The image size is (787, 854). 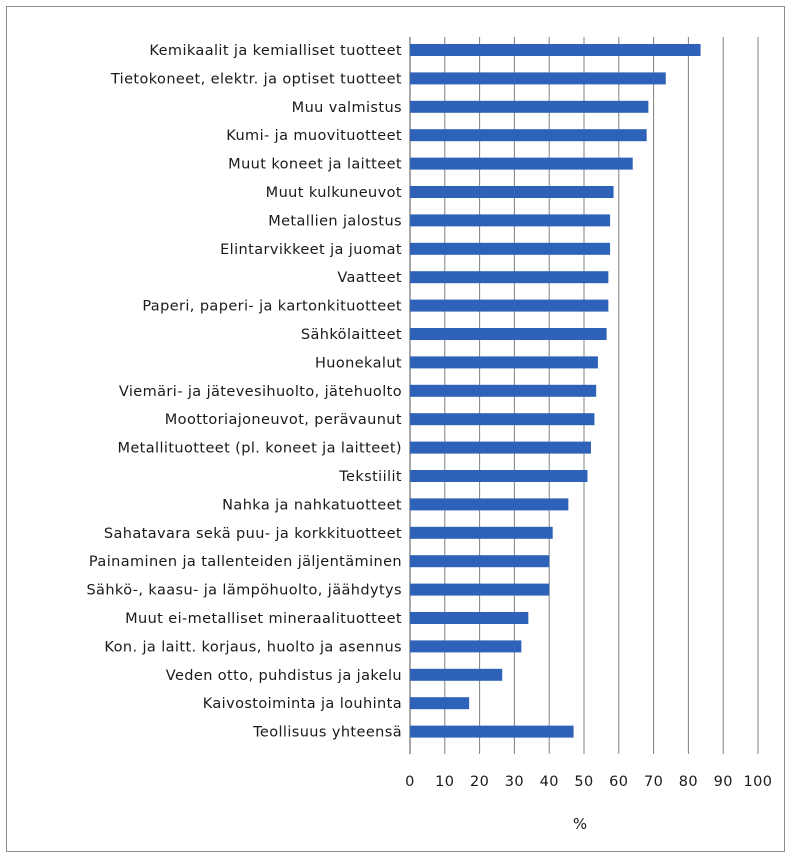 What do you see at coordinates (311, 250) in the screenshot?
I see `category-label: Elintarvikkeet ja juomat` at bounding box center [311, 250].